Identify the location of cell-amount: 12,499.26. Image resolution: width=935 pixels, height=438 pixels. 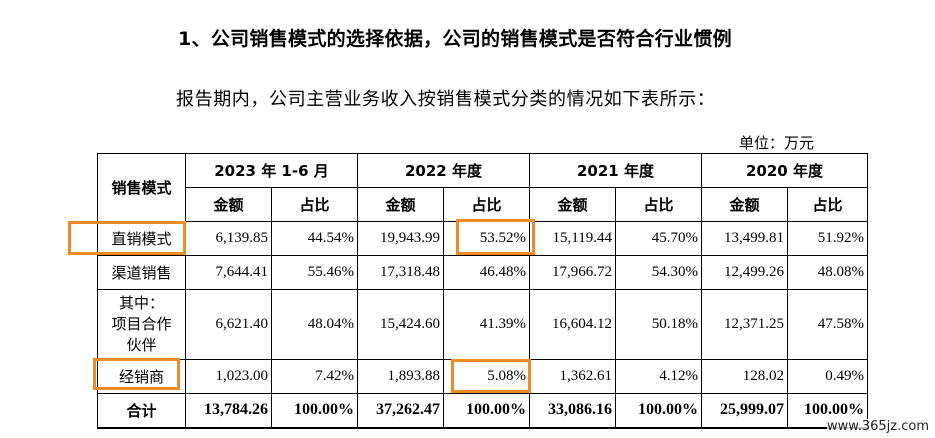
(744, 272).